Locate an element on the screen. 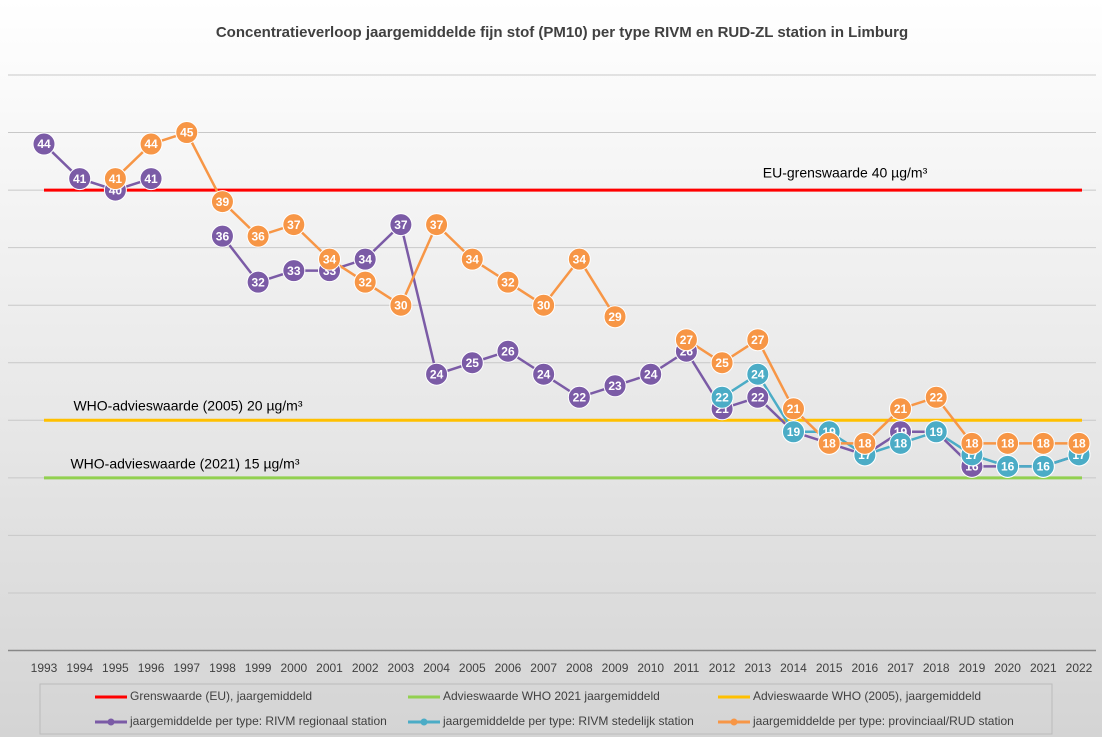 Image resolution: width=1102 pixels, height=737 pixels. legend-label: Grenswaarde (EU), jaargemiddeld is located at coordinates (221, 696).